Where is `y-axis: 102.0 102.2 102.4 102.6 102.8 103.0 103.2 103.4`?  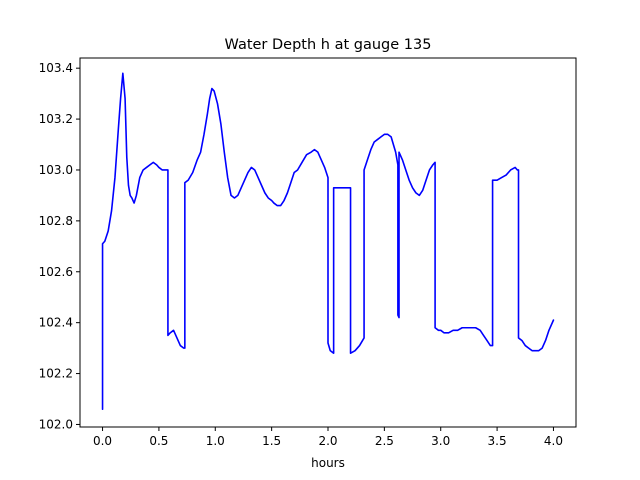 y-axis: 102.0 102.2 102.4 102.6 102.8 103.0 103.2 103.4 is located at coordinates (59, 246).